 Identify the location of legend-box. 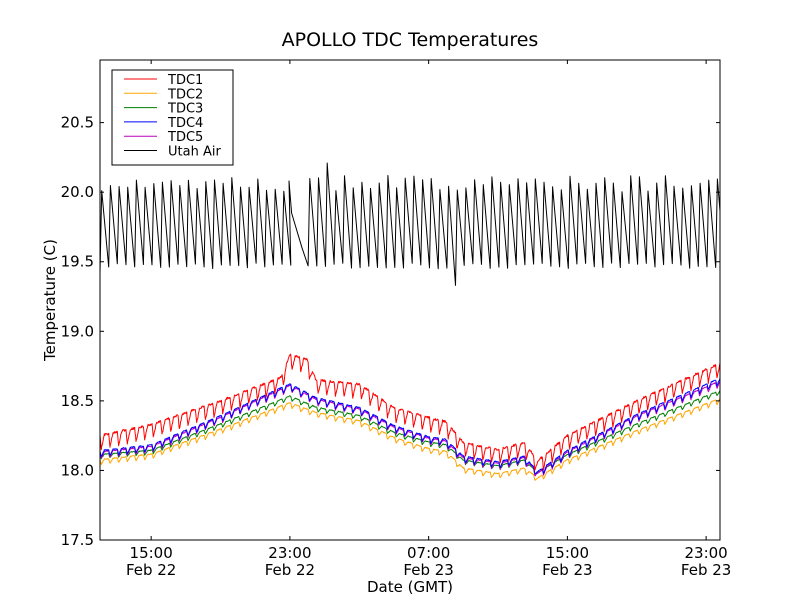
(172, 117).